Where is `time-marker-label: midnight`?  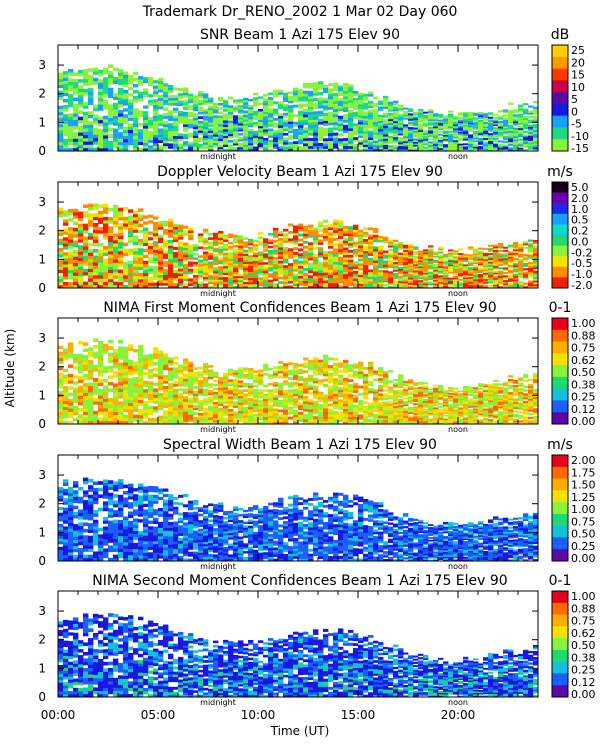
time-marker-label: midnight is located at coordinates (218, 293).